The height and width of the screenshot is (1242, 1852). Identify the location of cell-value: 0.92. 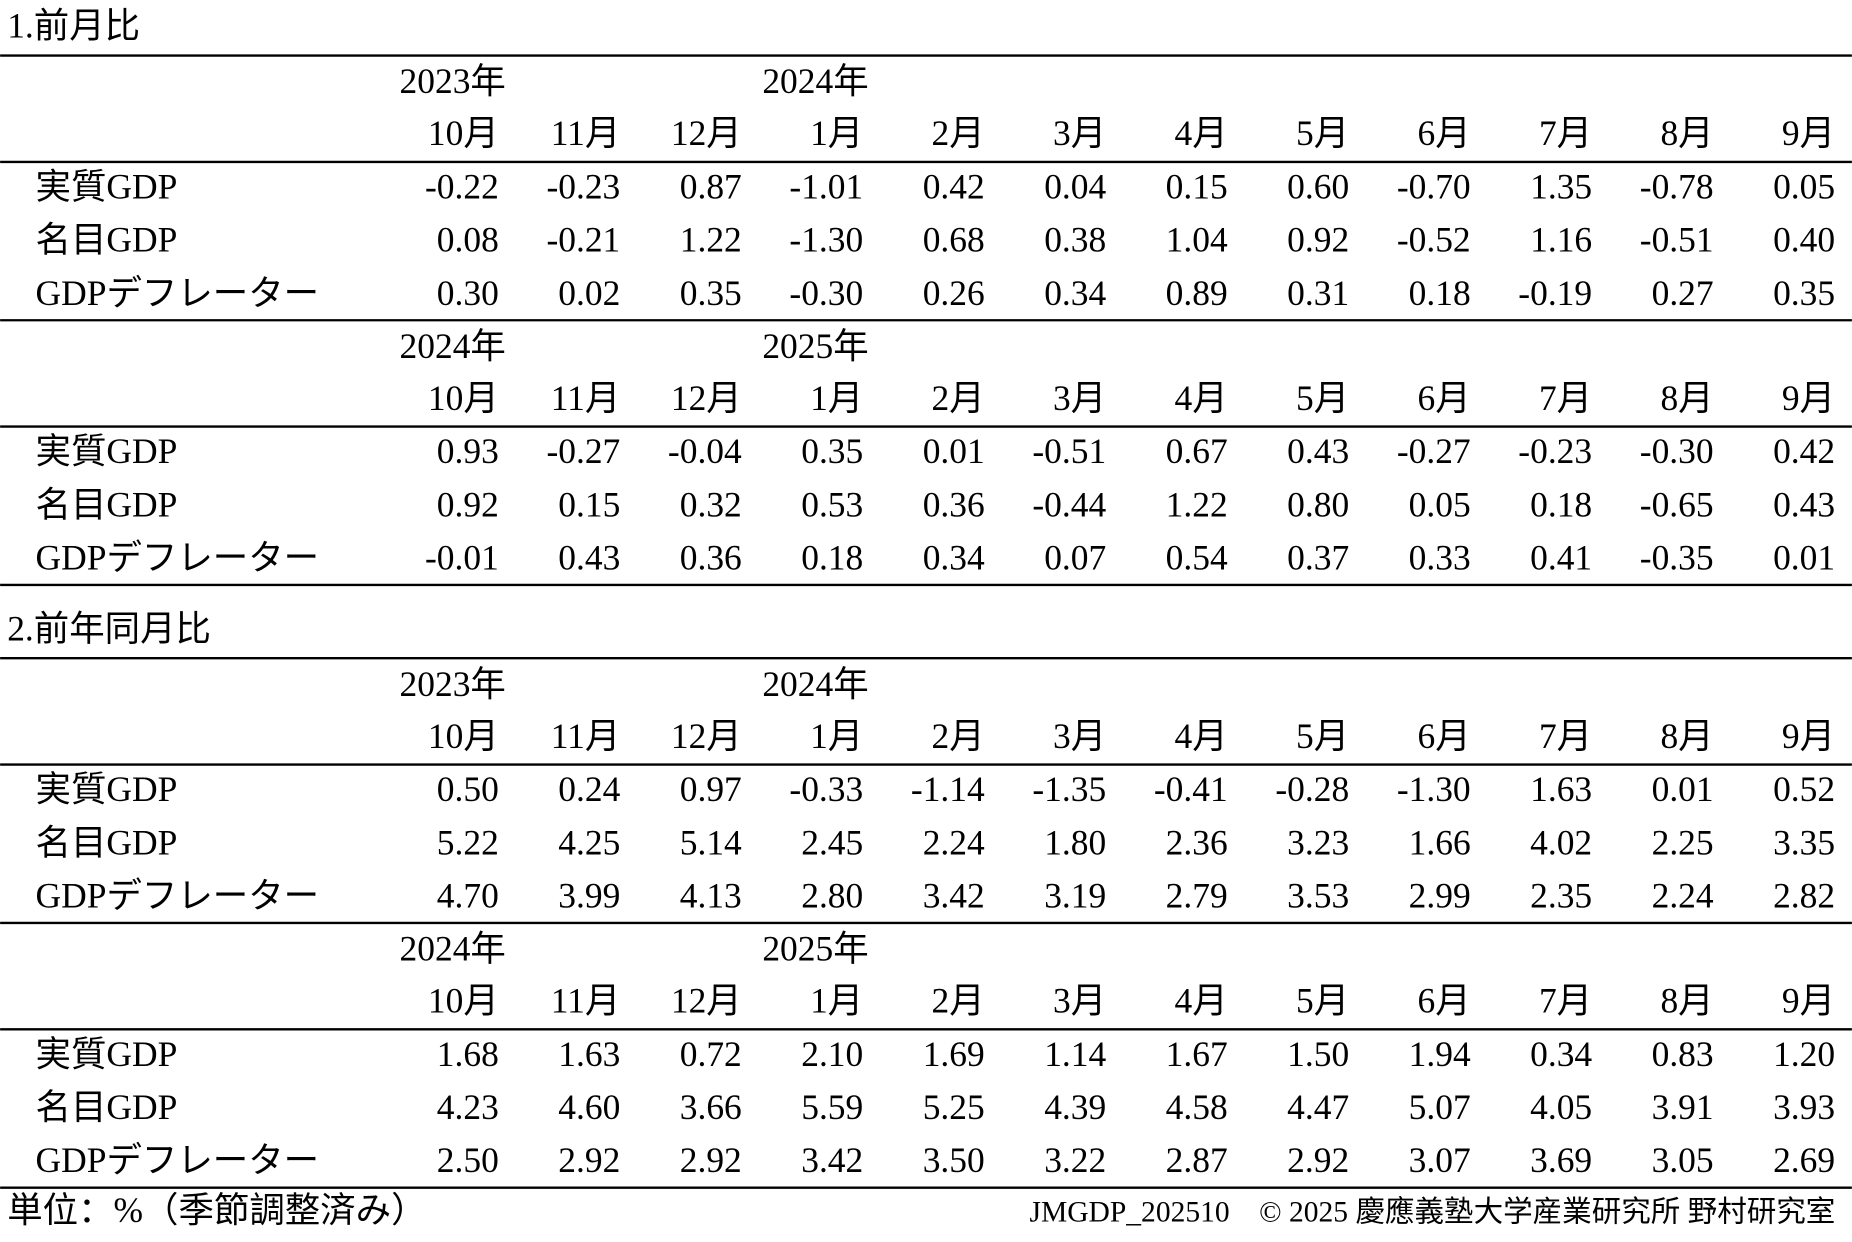
(1318, 240).